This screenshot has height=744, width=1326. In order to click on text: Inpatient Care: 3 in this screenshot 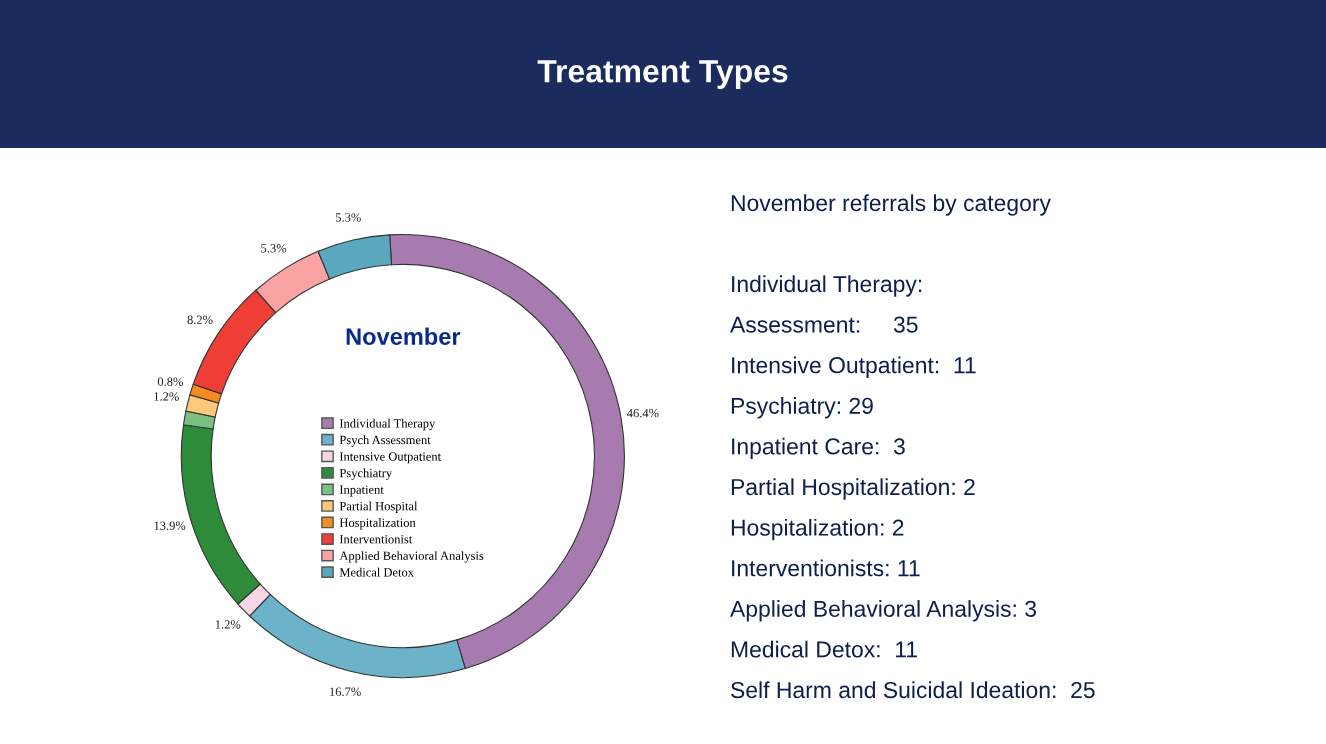, I will do `click(818, 448)`.